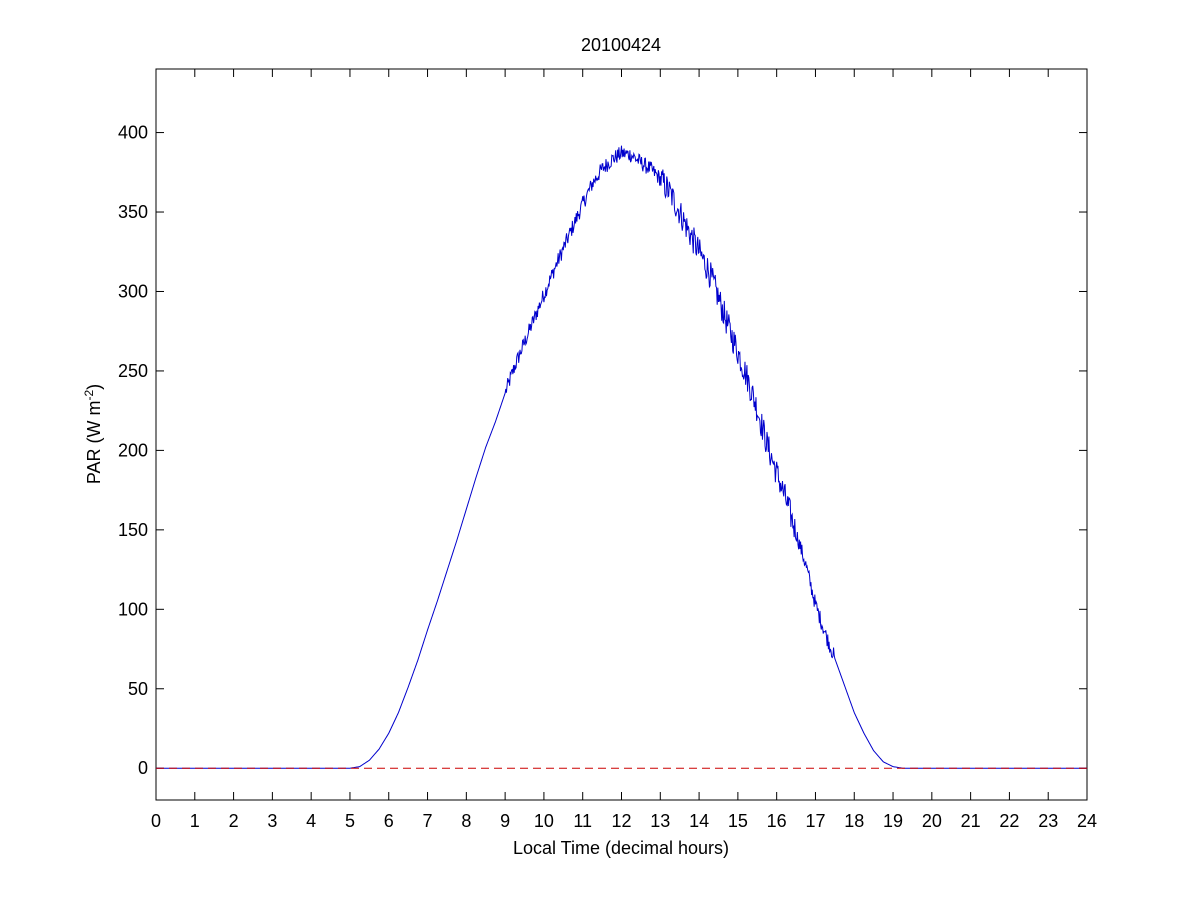 The height and width of the screenshot is (900, 1201). I want to click on x-tick-label: 17, so click(815, 821).